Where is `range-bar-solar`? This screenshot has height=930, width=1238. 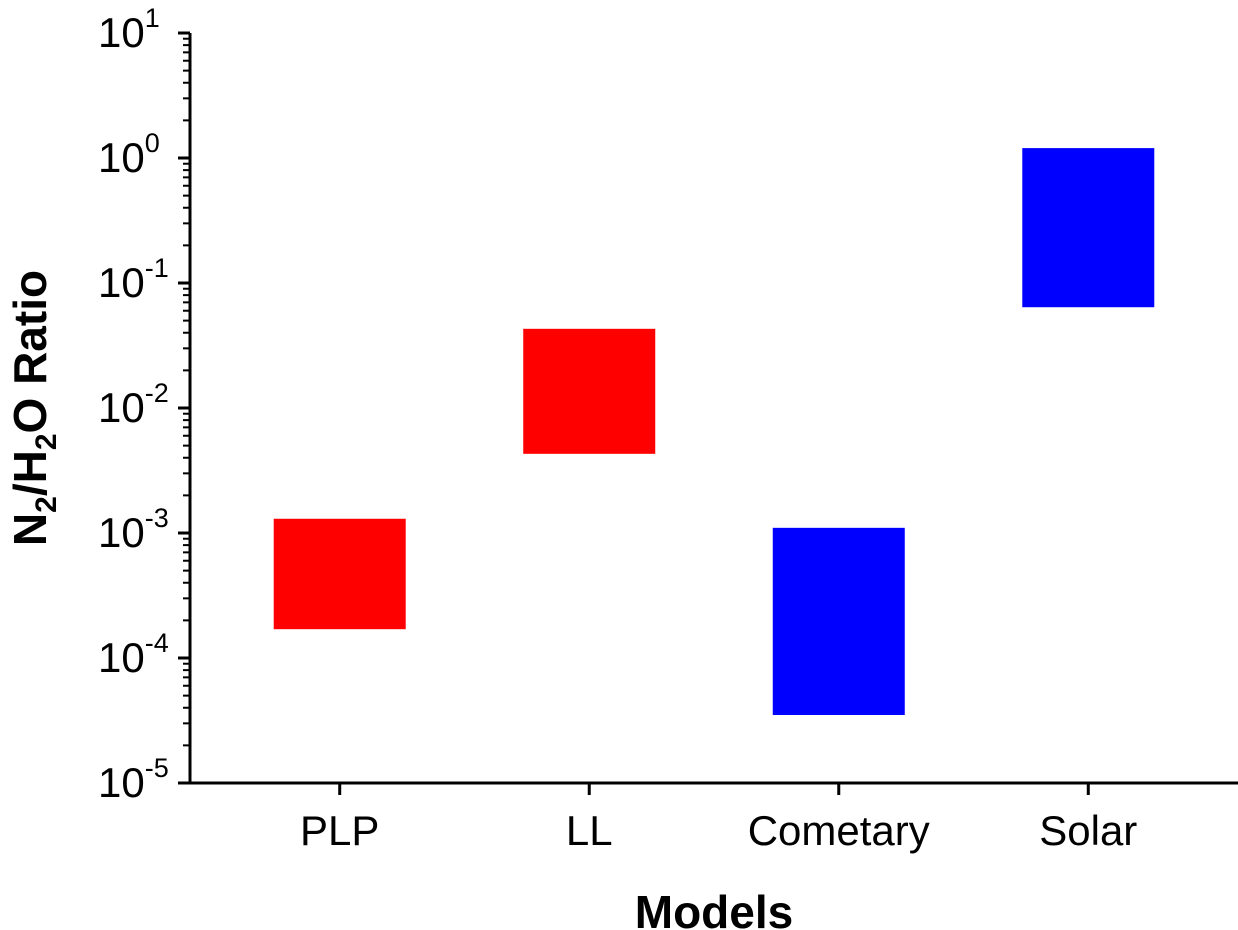 range-bar-solar is located at coordinates (1088, 228).